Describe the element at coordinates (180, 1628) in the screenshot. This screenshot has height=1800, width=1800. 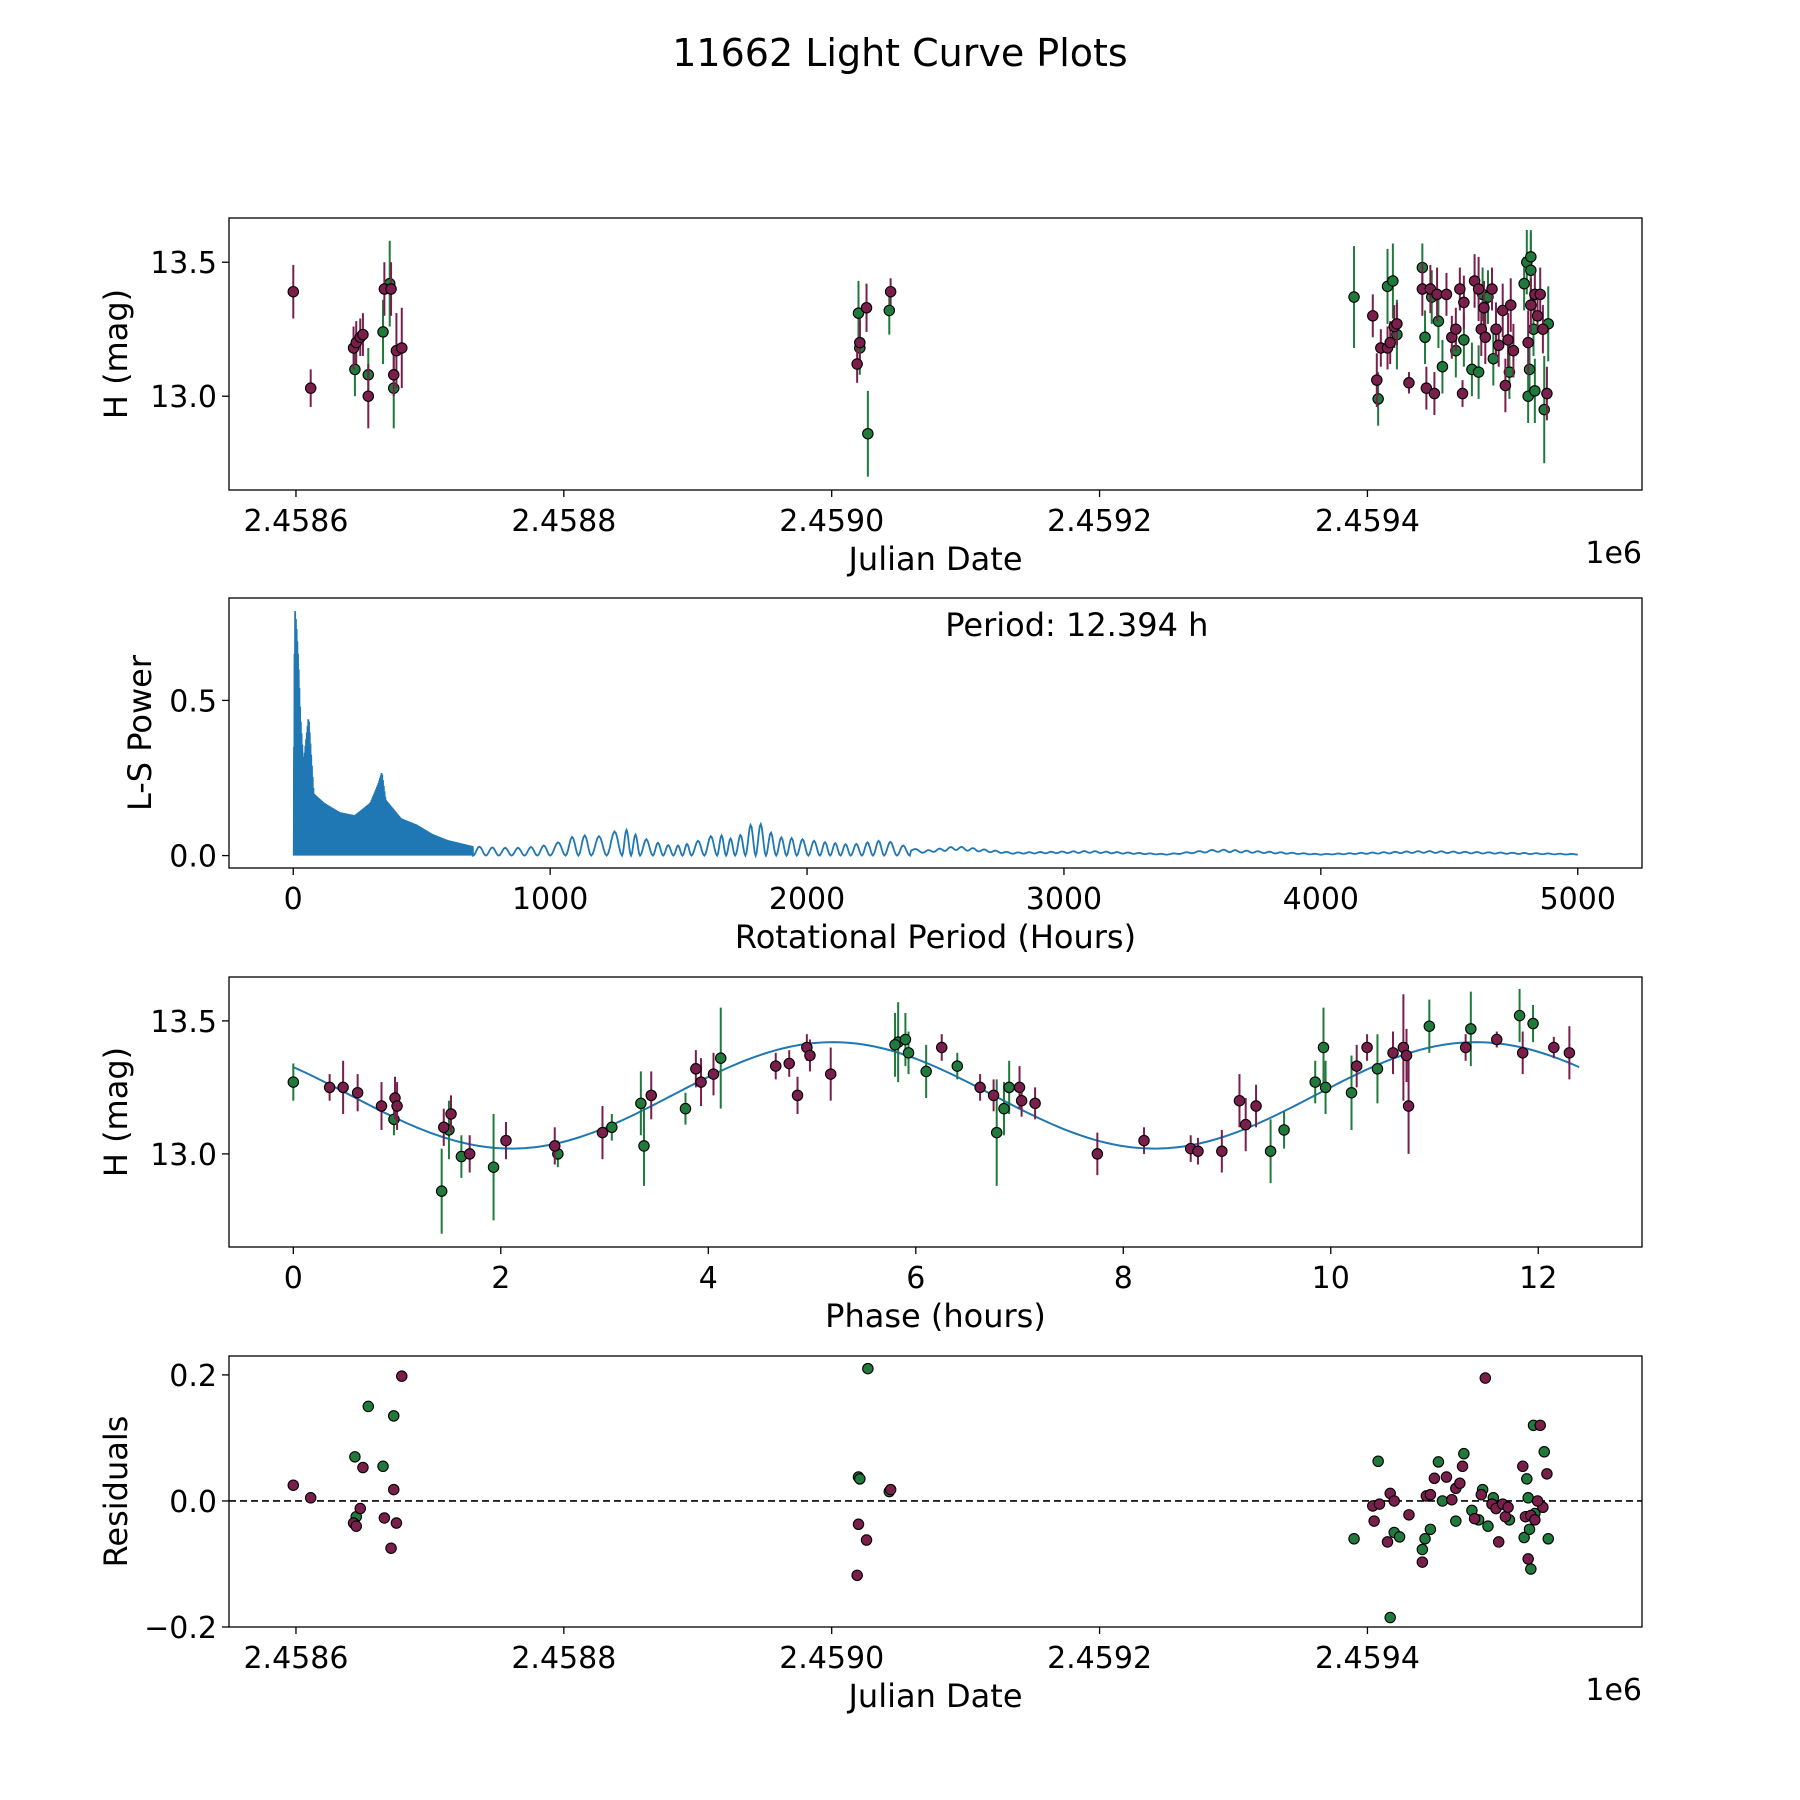
I see `y-tick-label: −0.2` at that location.